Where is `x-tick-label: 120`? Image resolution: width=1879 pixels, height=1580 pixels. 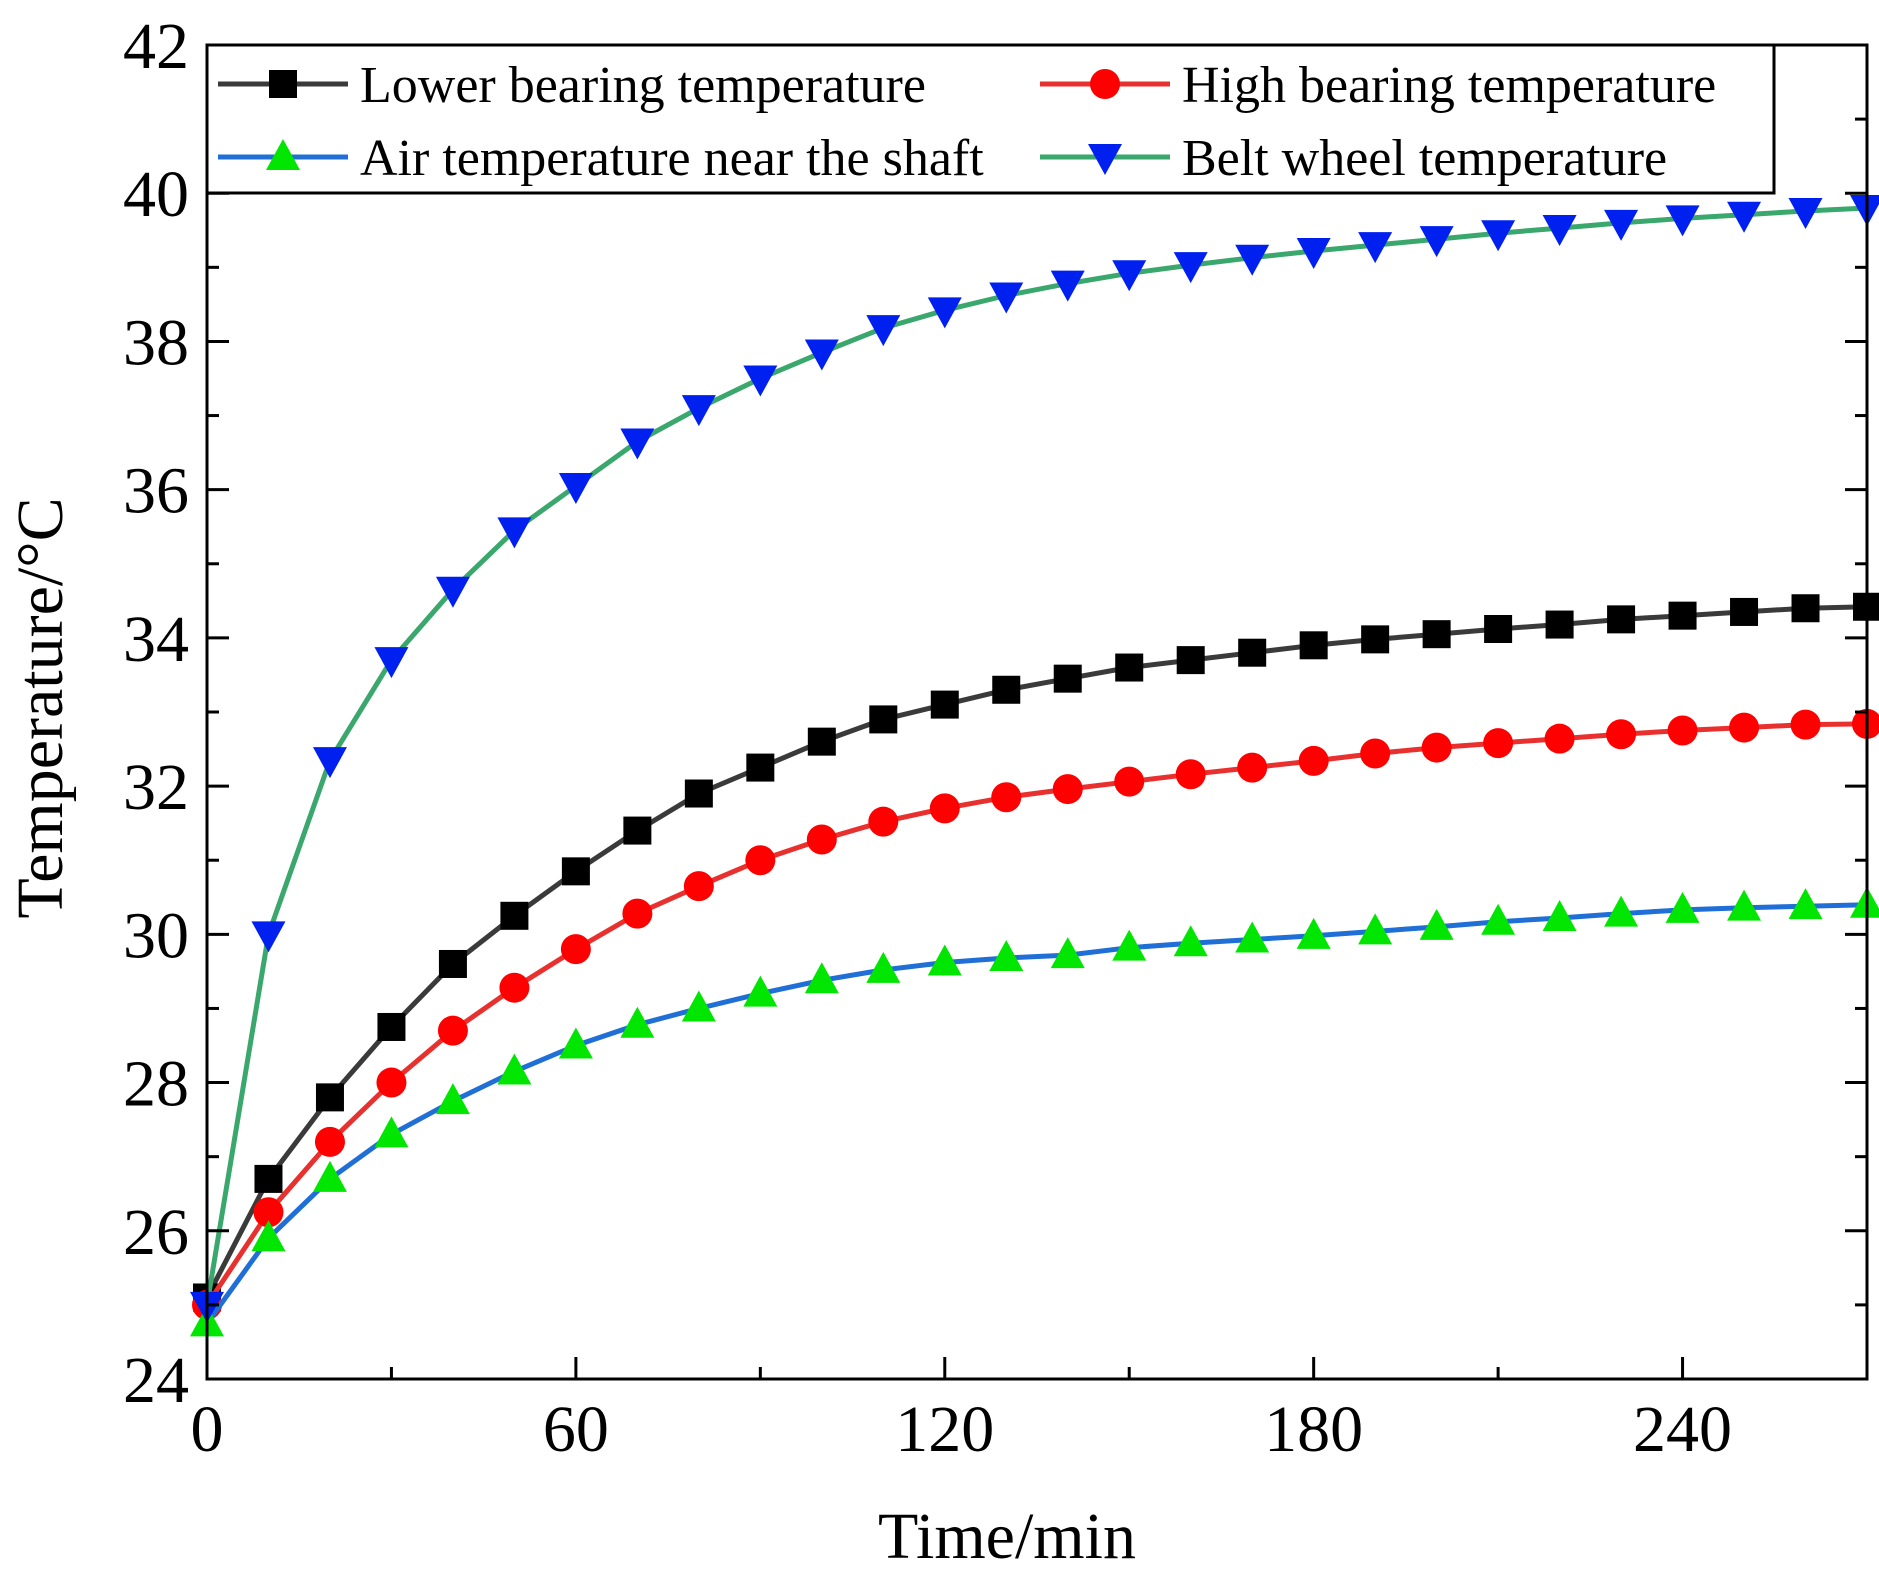
x-tick-label: 120 is located at coordinates (944, 1429).